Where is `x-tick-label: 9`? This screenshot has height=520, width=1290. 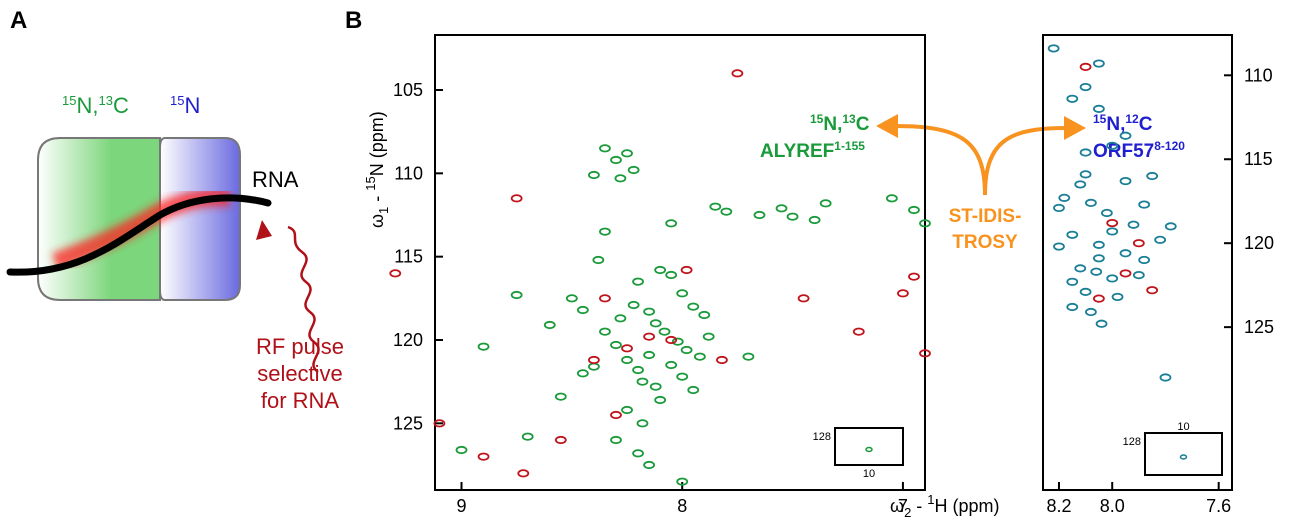 x-tick-label: 9 is located at coordinates (461, 506).